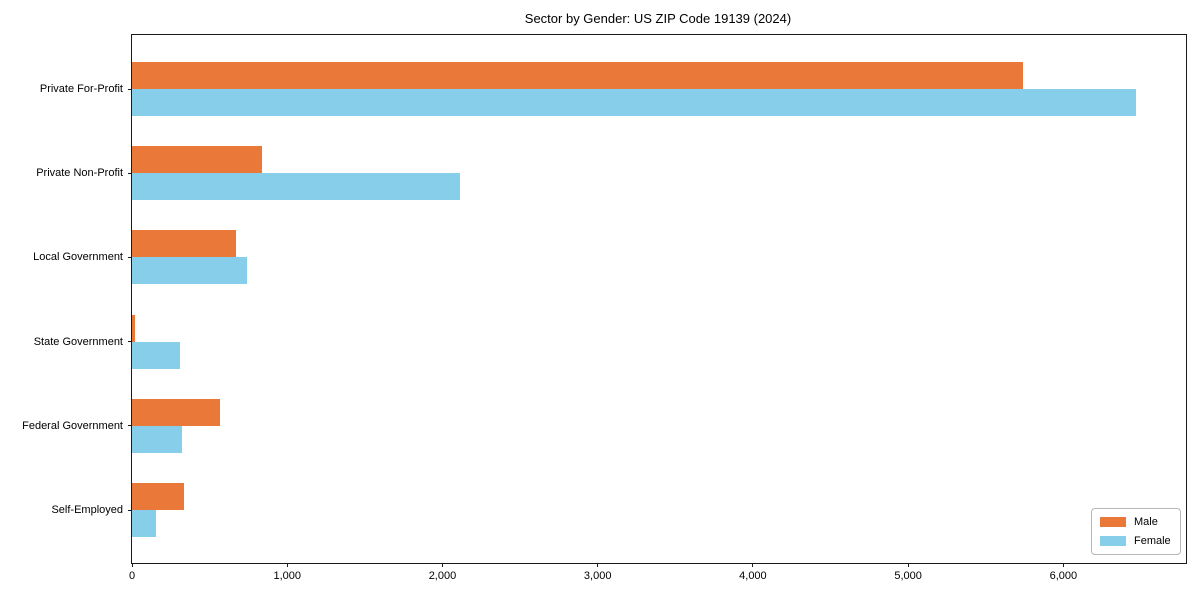 The width and height of the screenshot is (1200, 600). What do you see at coordinates (78, 341) in the screenshot?
I see `y-axis-label-state-government: State Government` at bounding box center [78, 341].